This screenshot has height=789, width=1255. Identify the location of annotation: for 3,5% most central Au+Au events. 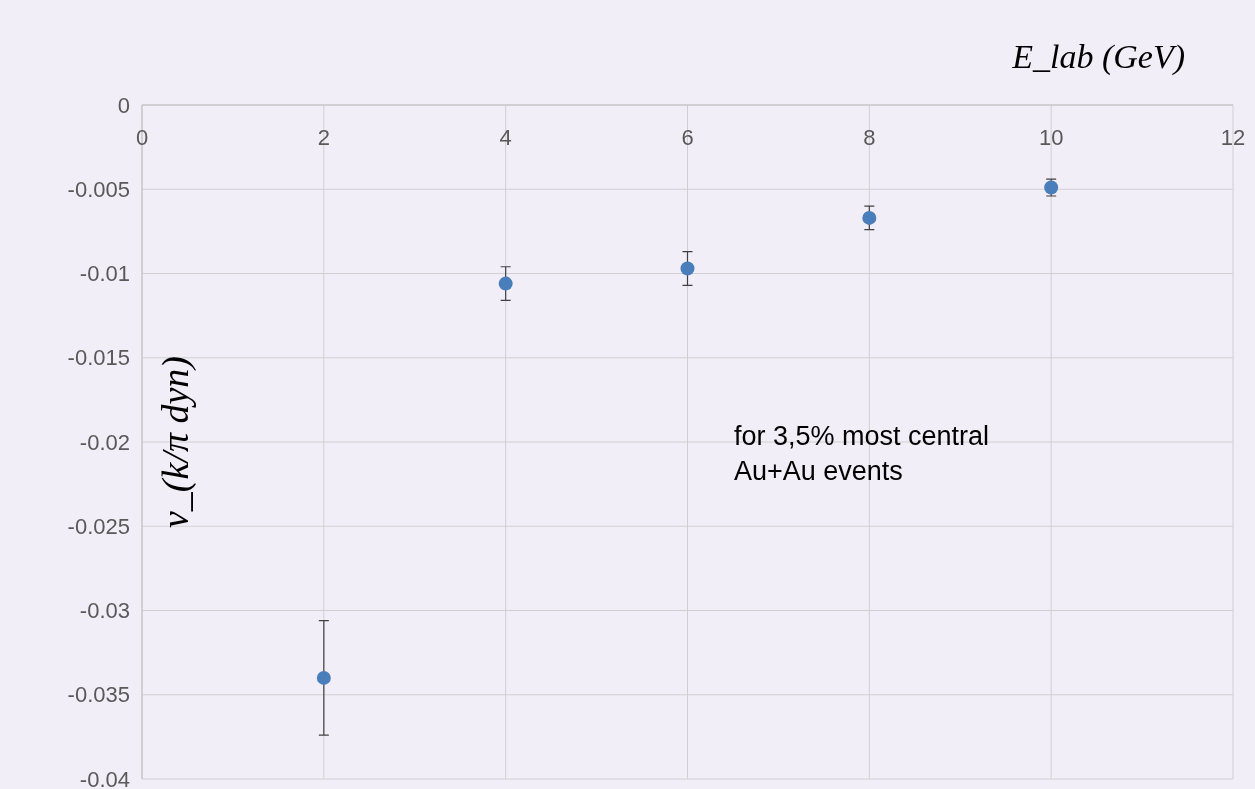
(862, 453).